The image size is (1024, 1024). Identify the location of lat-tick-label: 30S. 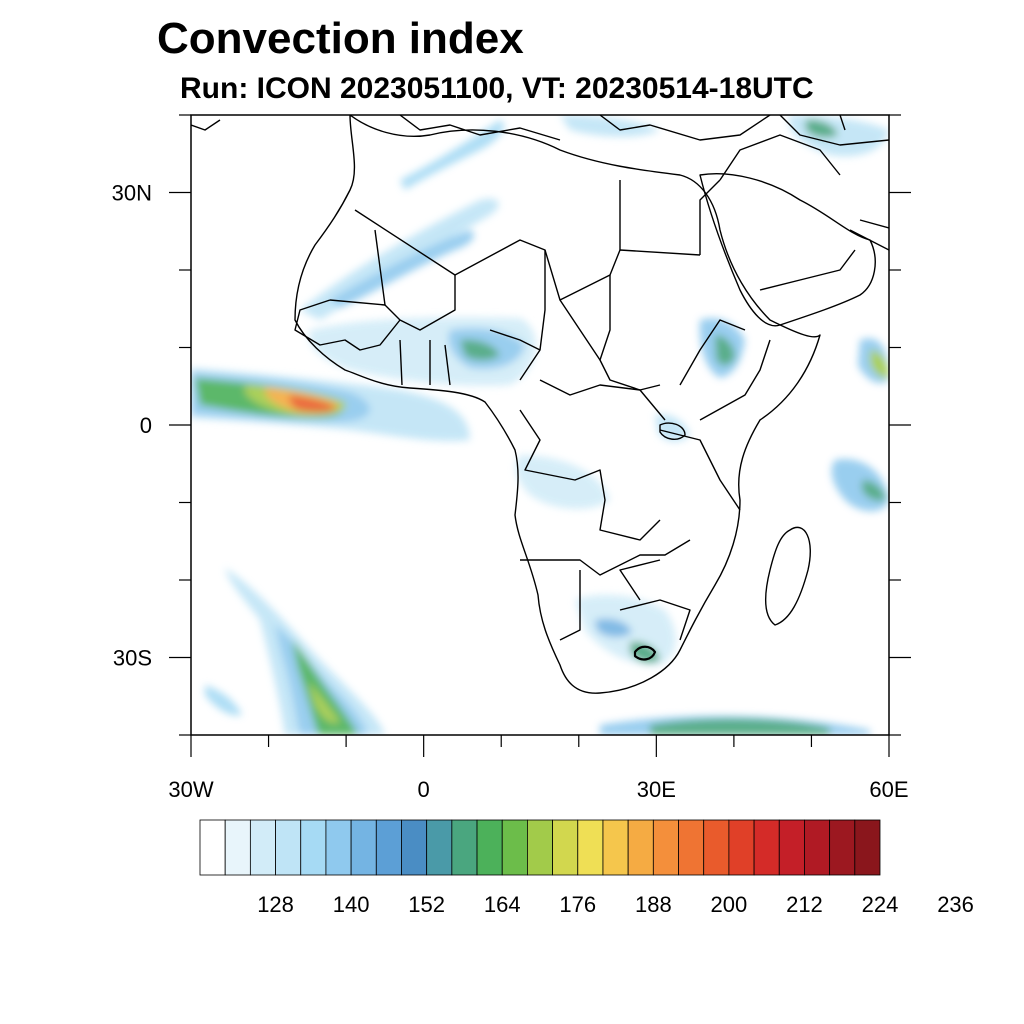
(132, 658).